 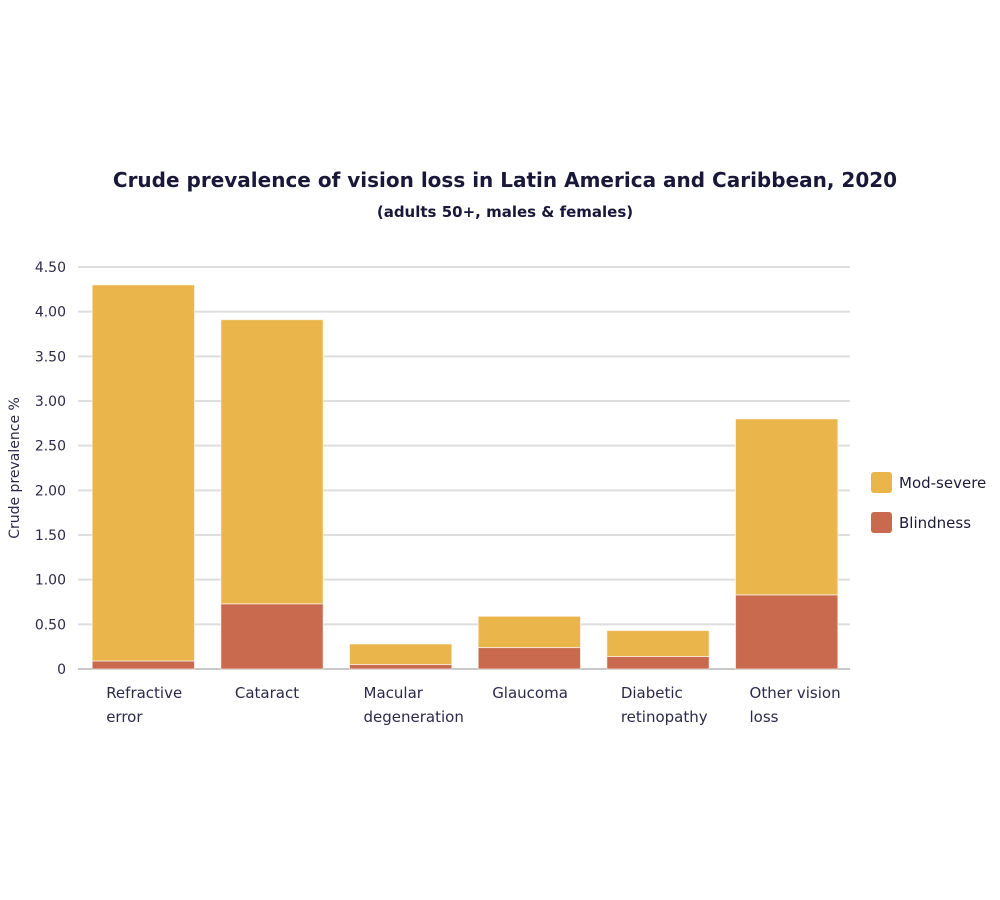 I want to click on y-tick-label: 4.00, so click(x=50, y=313).